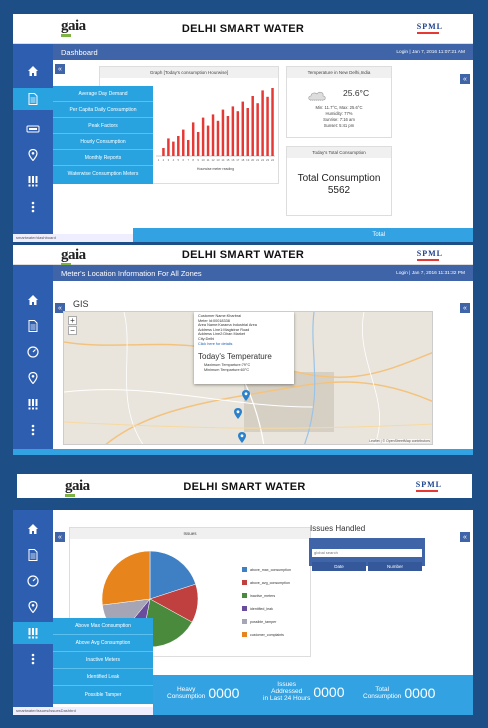 The height and width of the screenshot is (728, 488). Describe the element at coordinates (248, 160) in the screenshot. I see `x-tick-19: 19` at that location.